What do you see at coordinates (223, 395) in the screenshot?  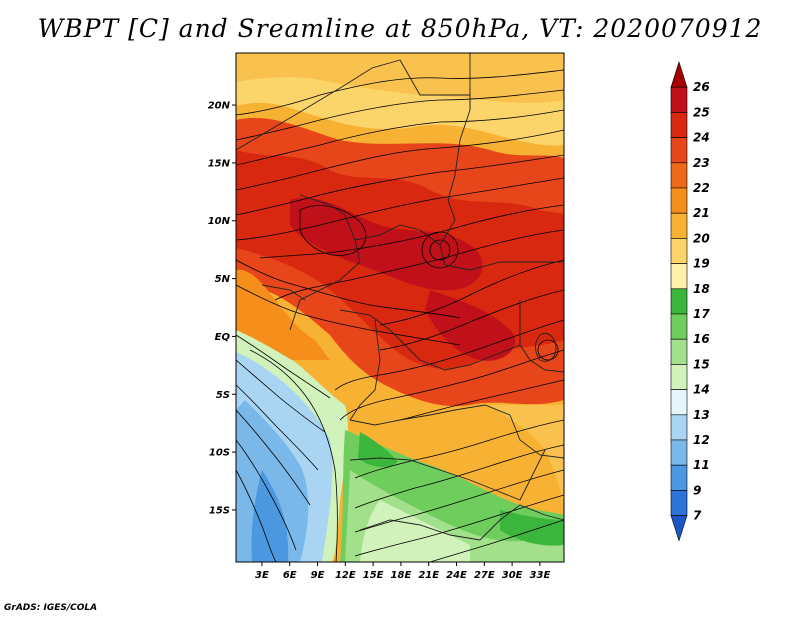 I see `lat-tick-label: 5S` at bounding box center [223, 395].